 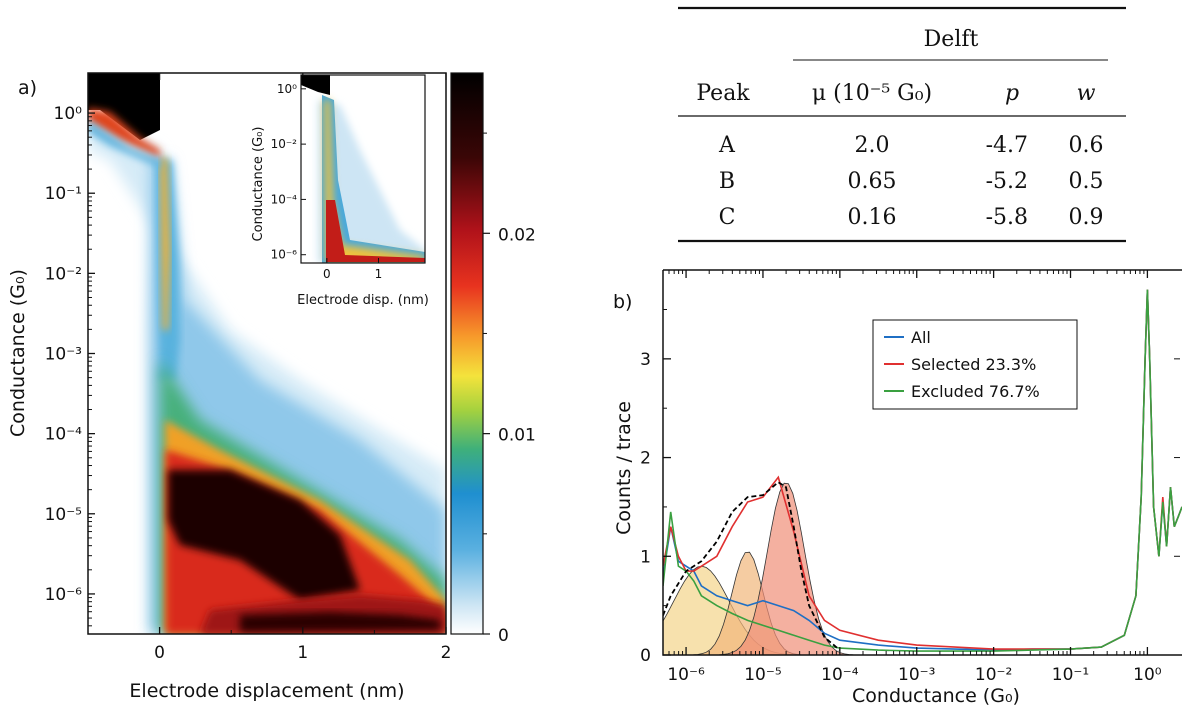 What do you see at coordinates (1147, 675) in the screenshot?
I see `panel-b-xtick: 10⁰` at bounding box center [1147, 675].